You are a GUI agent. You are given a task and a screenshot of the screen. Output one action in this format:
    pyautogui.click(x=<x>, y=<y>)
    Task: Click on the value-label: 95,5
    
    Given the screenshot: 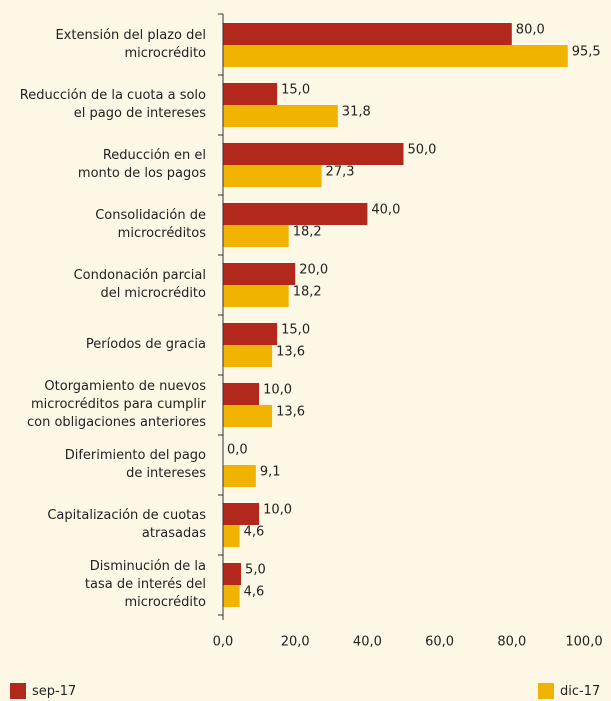 What is the action you would take?
    pyautogui.click(x=586, y=52)
    